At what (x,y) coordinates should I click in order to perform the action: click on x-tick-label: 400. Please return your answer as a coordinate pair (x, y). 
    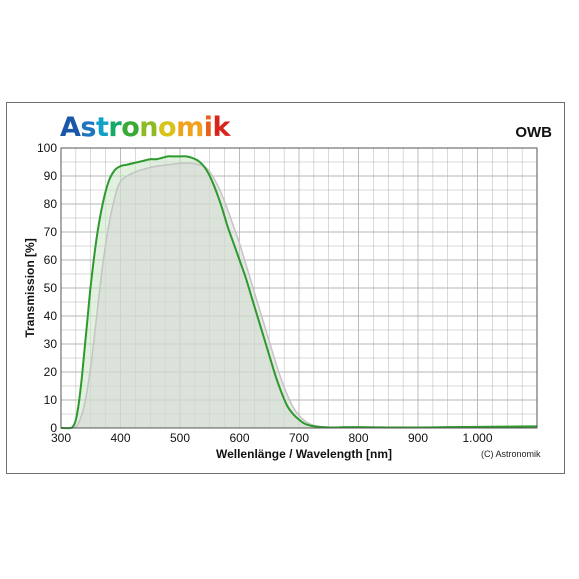
    Looking at the image, I should click on (120, 438).